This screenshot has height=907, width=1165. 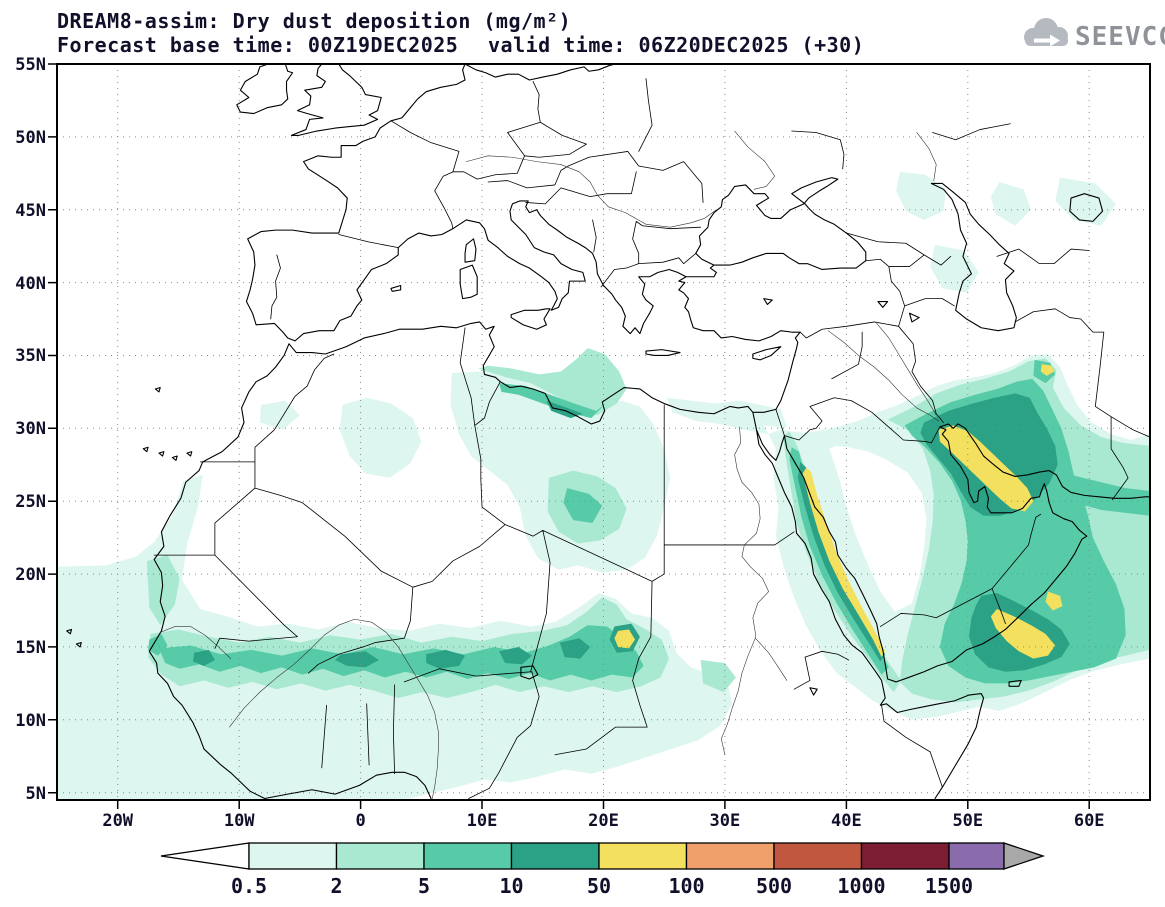 What do you see at coordinates (30, 502) in the screenshot?
I see `lat-tick-label: 25N` at bounding box center [30, 502].